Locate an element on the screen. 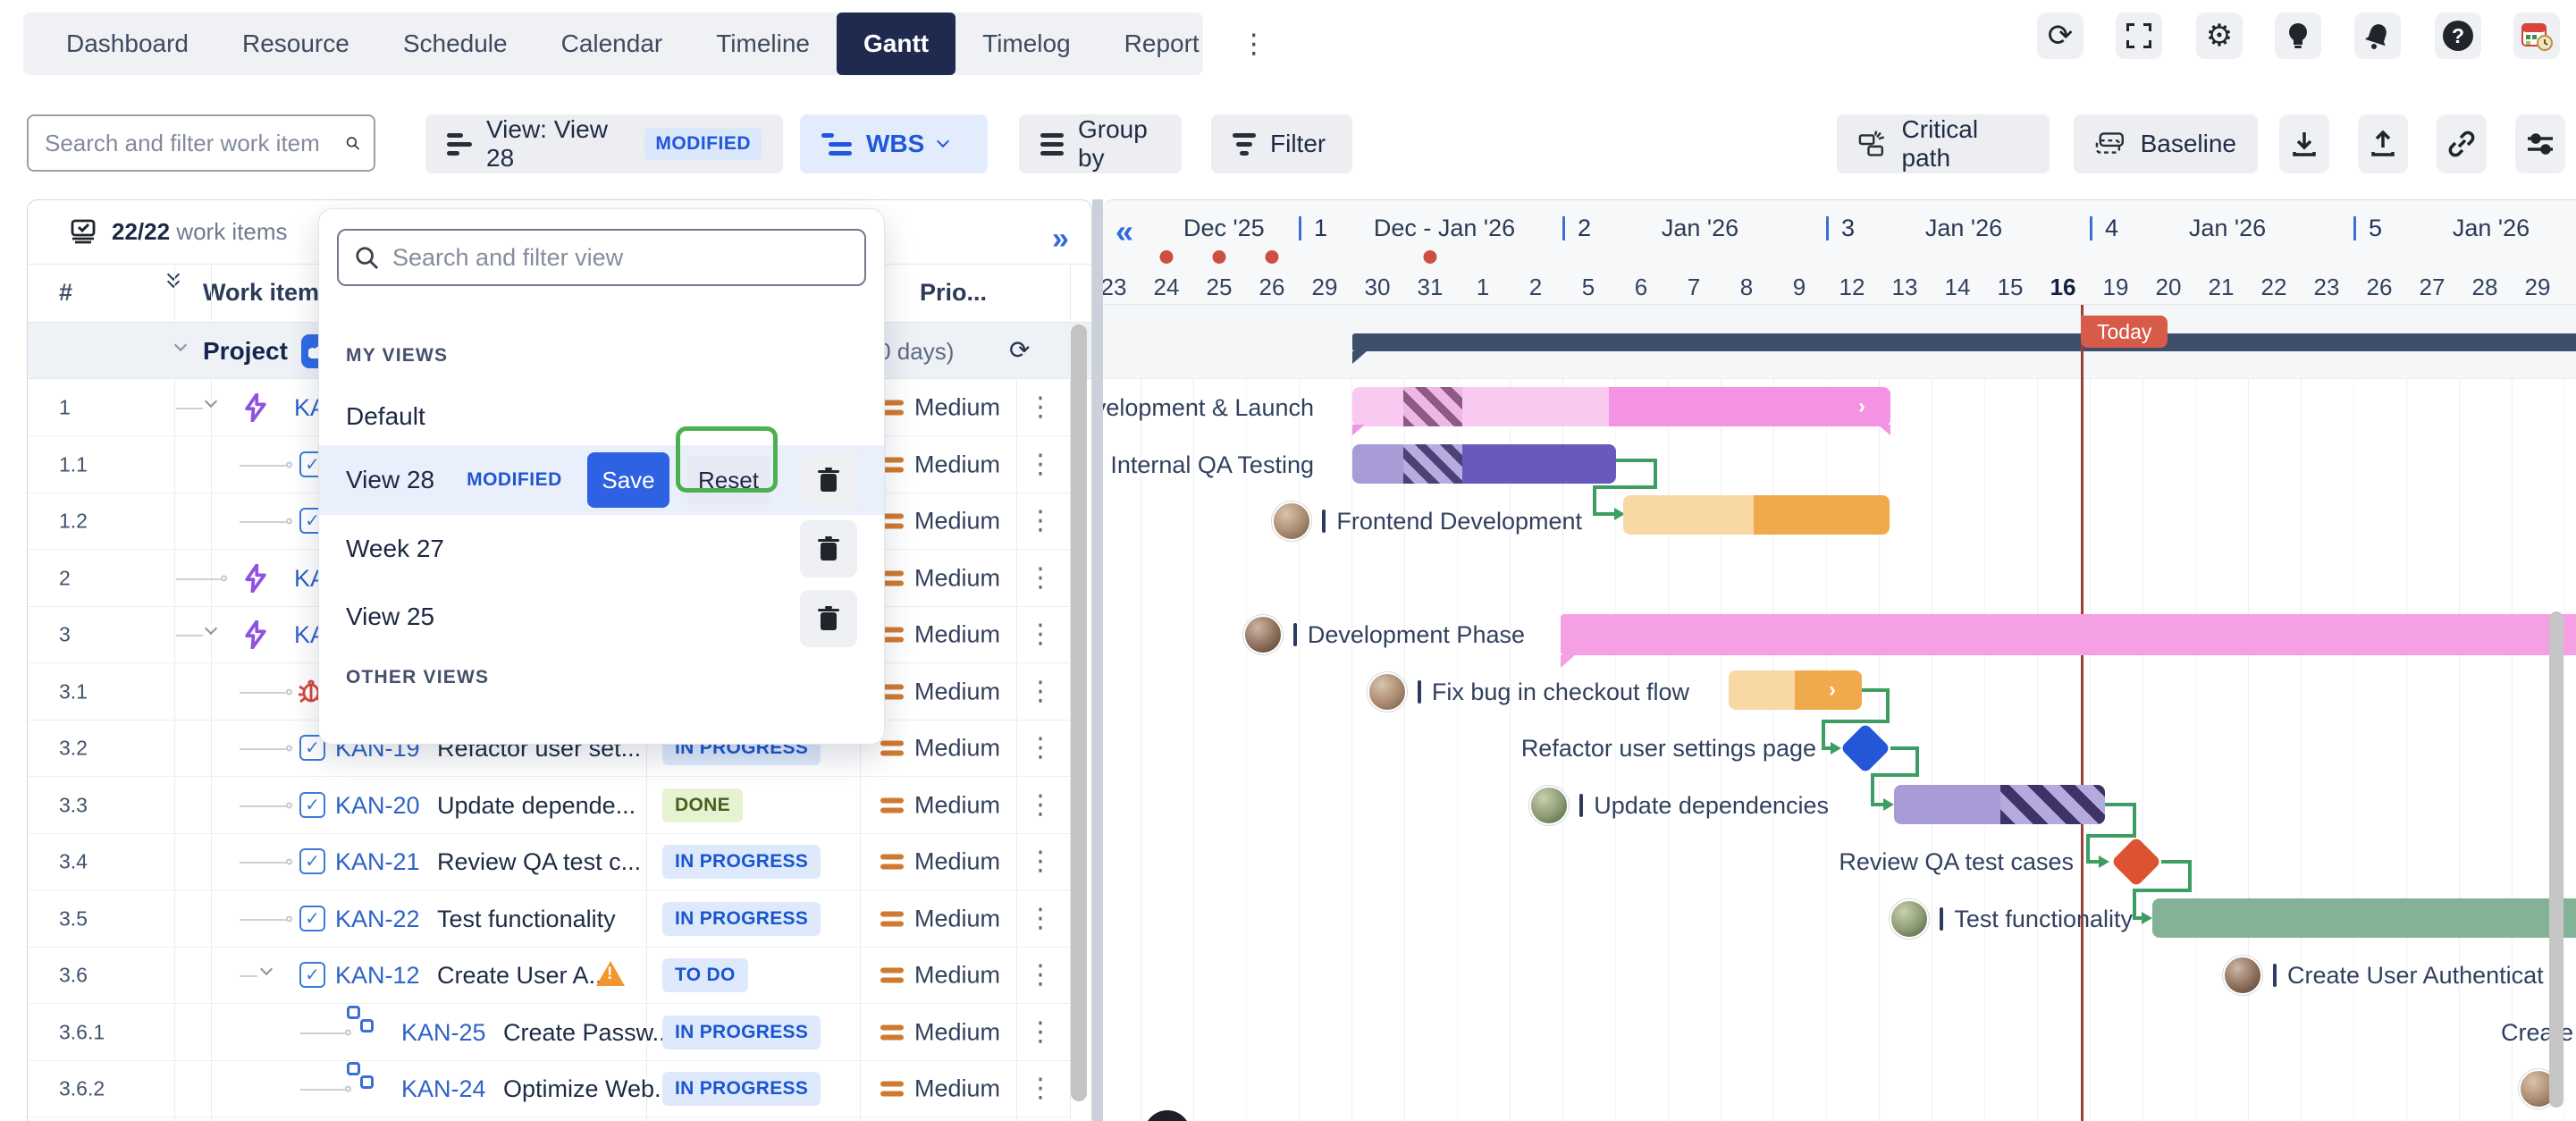 The height and width of the screenshot is (1121, 2576). help-button: ? is located at coordinates (2458, 36).